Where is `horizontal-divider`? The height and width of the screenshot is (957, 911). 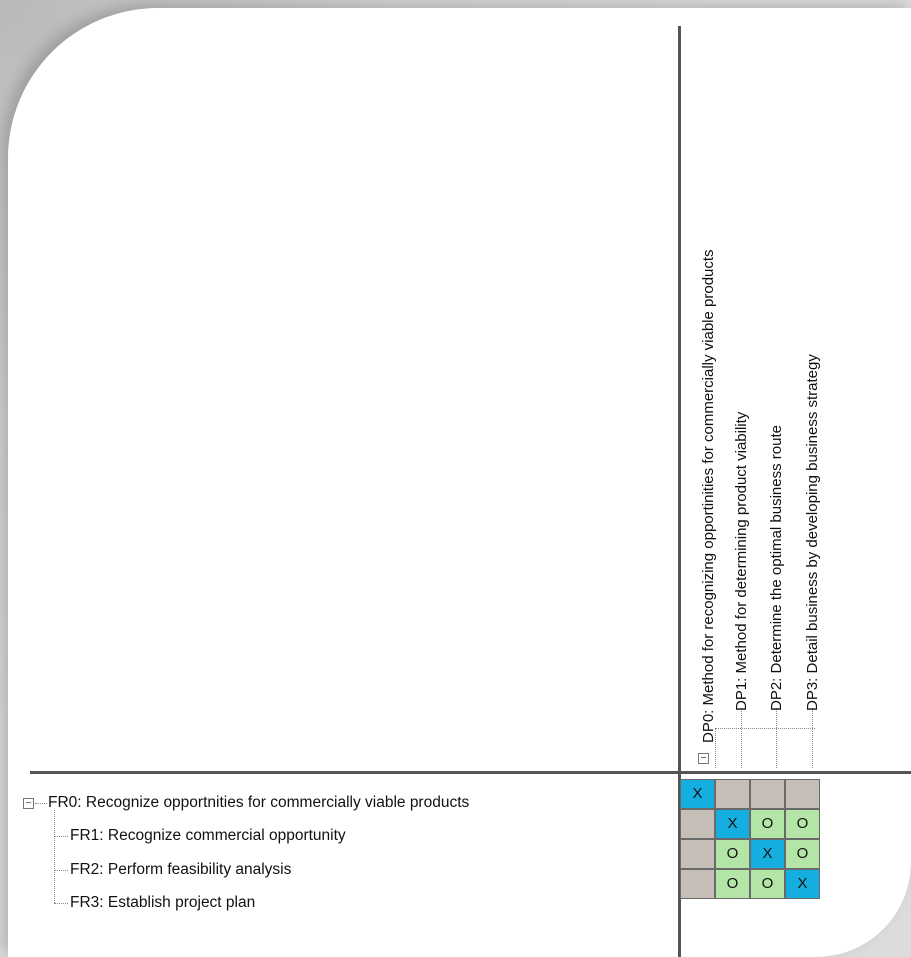
horizontal-divider is located at coordinates (470, 772).